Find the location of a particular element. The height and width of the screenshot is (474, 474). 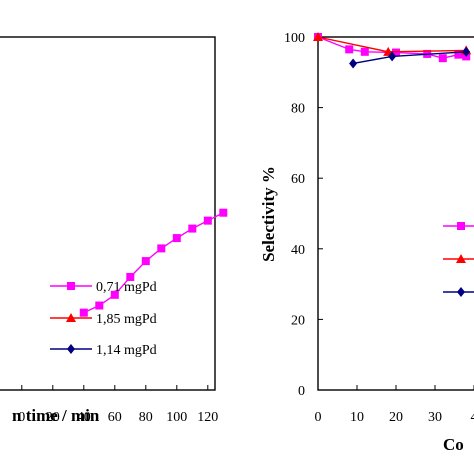

left-x-tick-label: 0 is located at coordinates (21, 417).